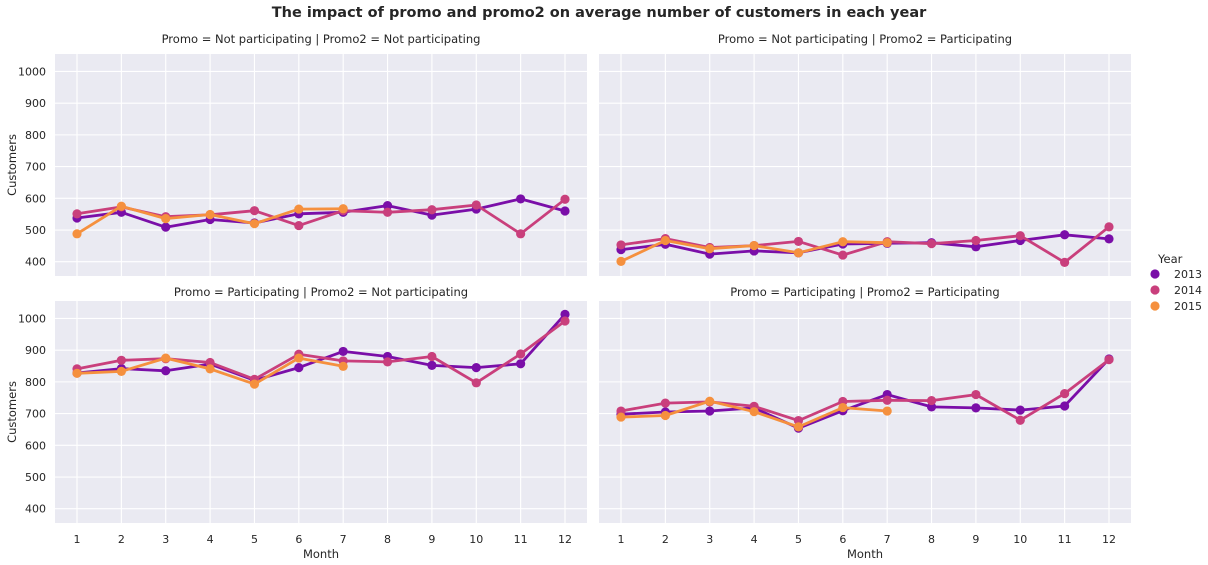 The width and height of the screenshot is (1208, 565). What do you see at coordinates (321, 213) in the screenshot?
I see `series-line-2013` at bounding box center [321, 213].